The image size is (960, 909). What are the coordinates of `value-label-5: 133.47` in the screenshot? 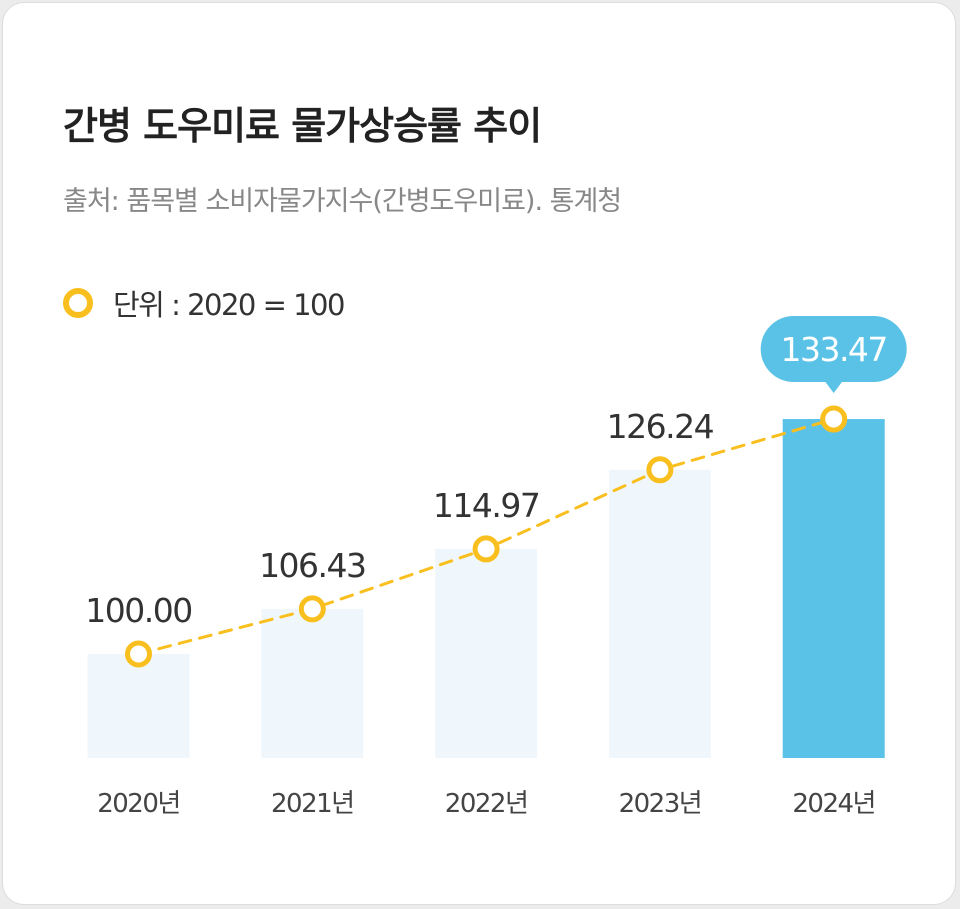 It's located at (833, 349).